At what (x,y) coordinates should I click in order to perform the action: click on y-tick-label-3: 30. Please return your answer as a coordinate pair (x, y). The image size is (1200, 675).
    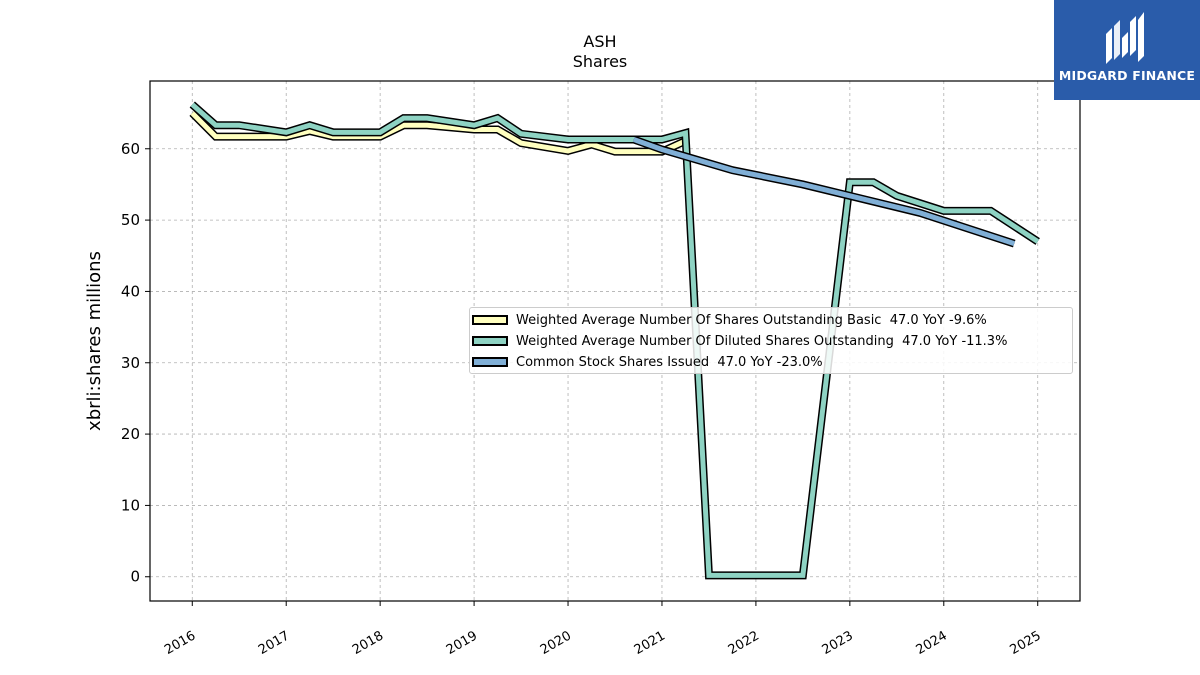
    Looking at the image, I should click on (130, 363).